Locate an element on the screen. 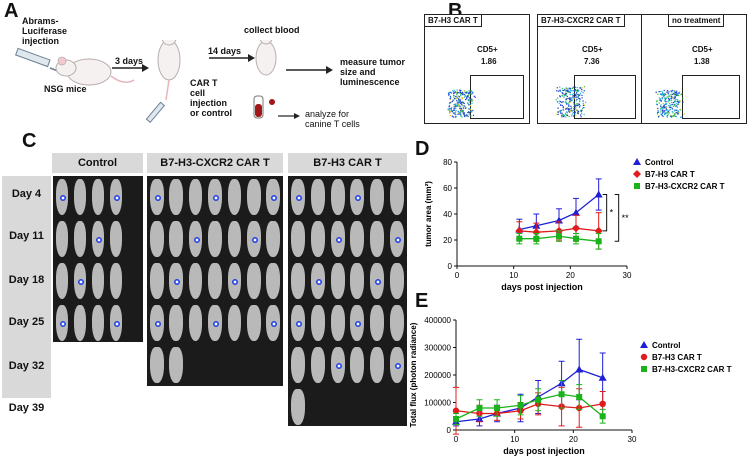 The width and height of the screenshot is (749, 470). y-tick-label: 60 is located at coordinates (447, 188).